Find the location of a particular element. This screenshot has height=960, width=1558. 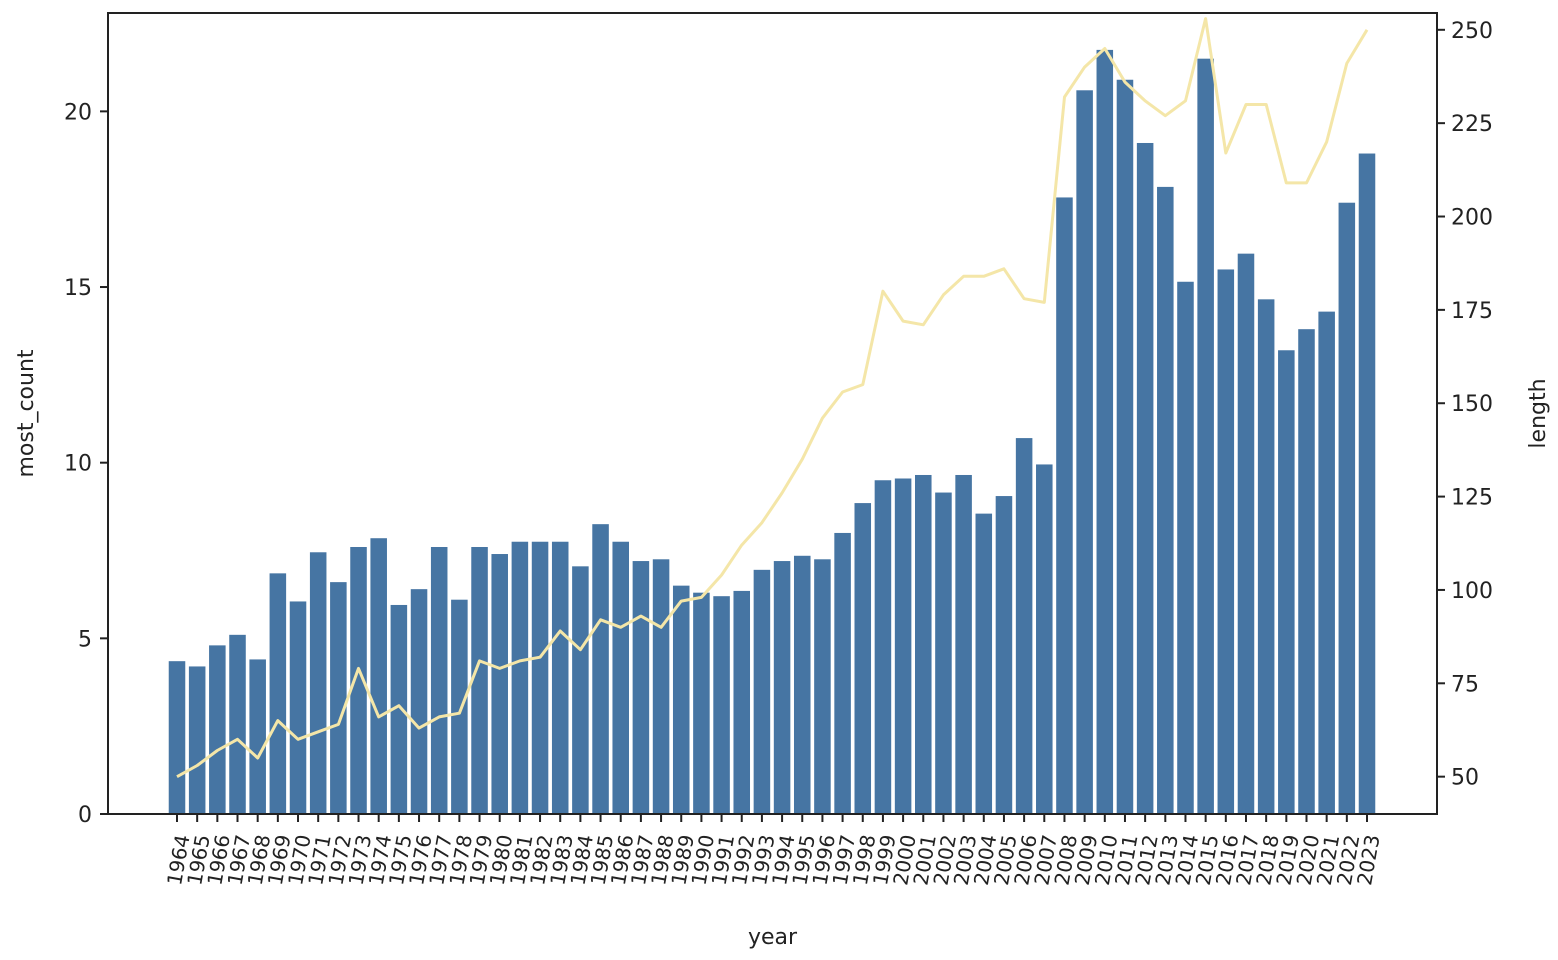

bar-1970 is located at coordinates (298, 707).